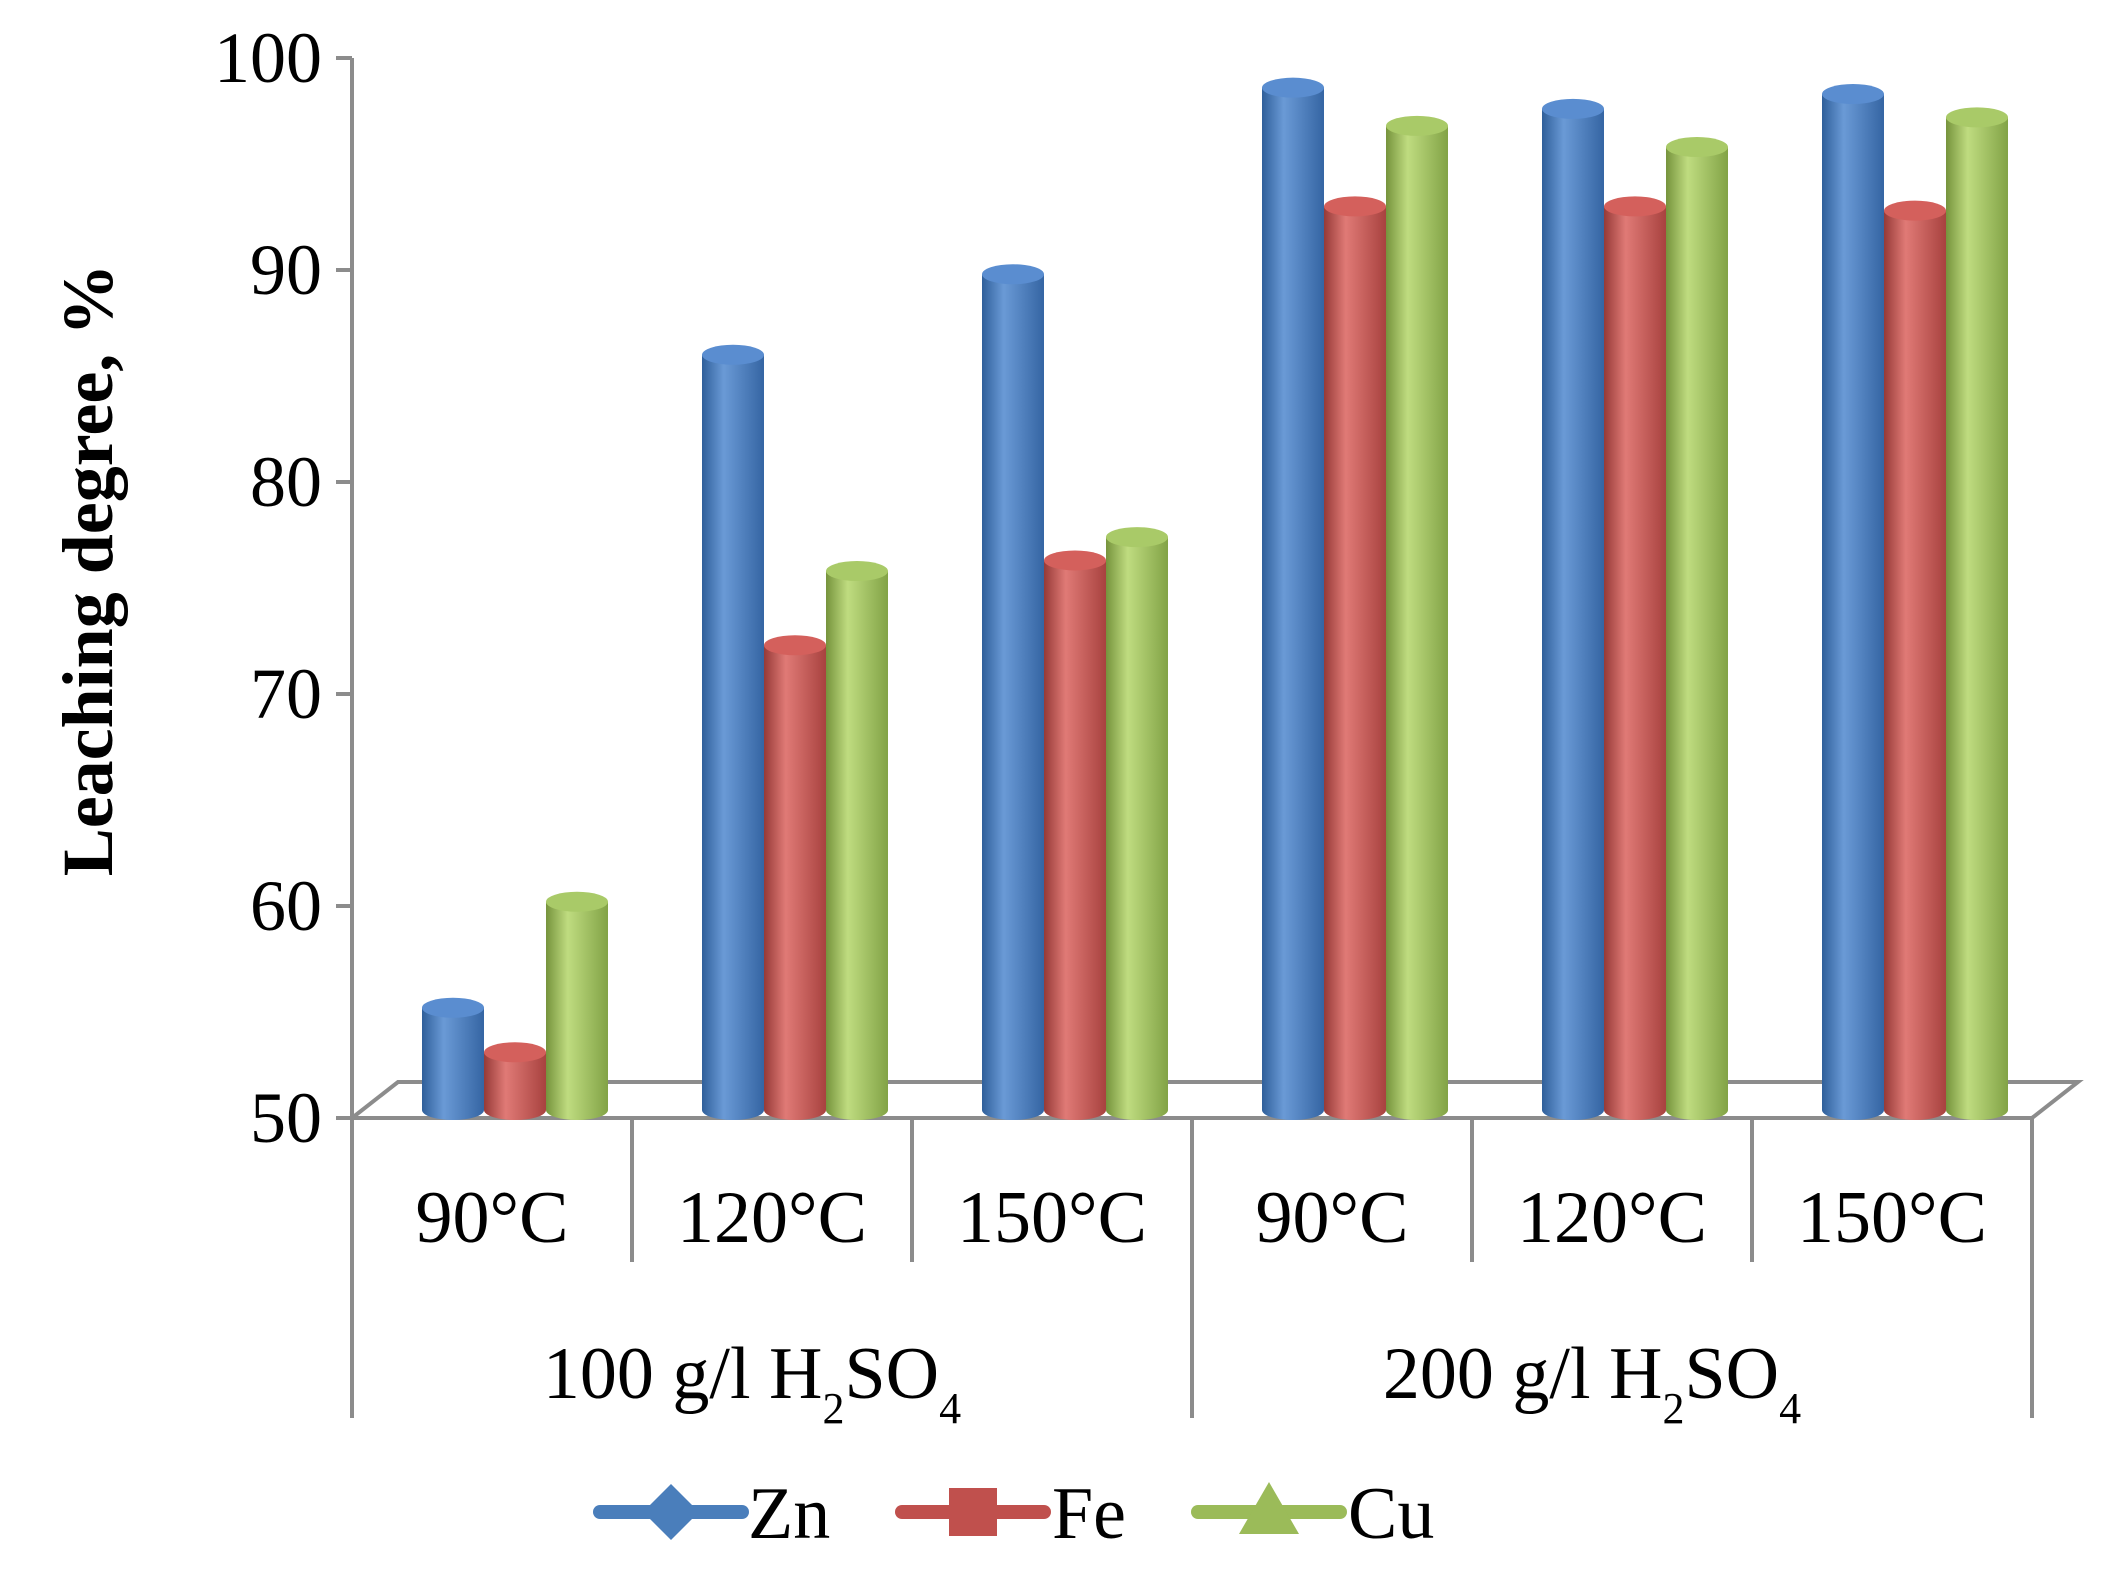 The image size is (2113, 1595). I want to click on legend-fe-label: Fe, so click(1089, 1514).